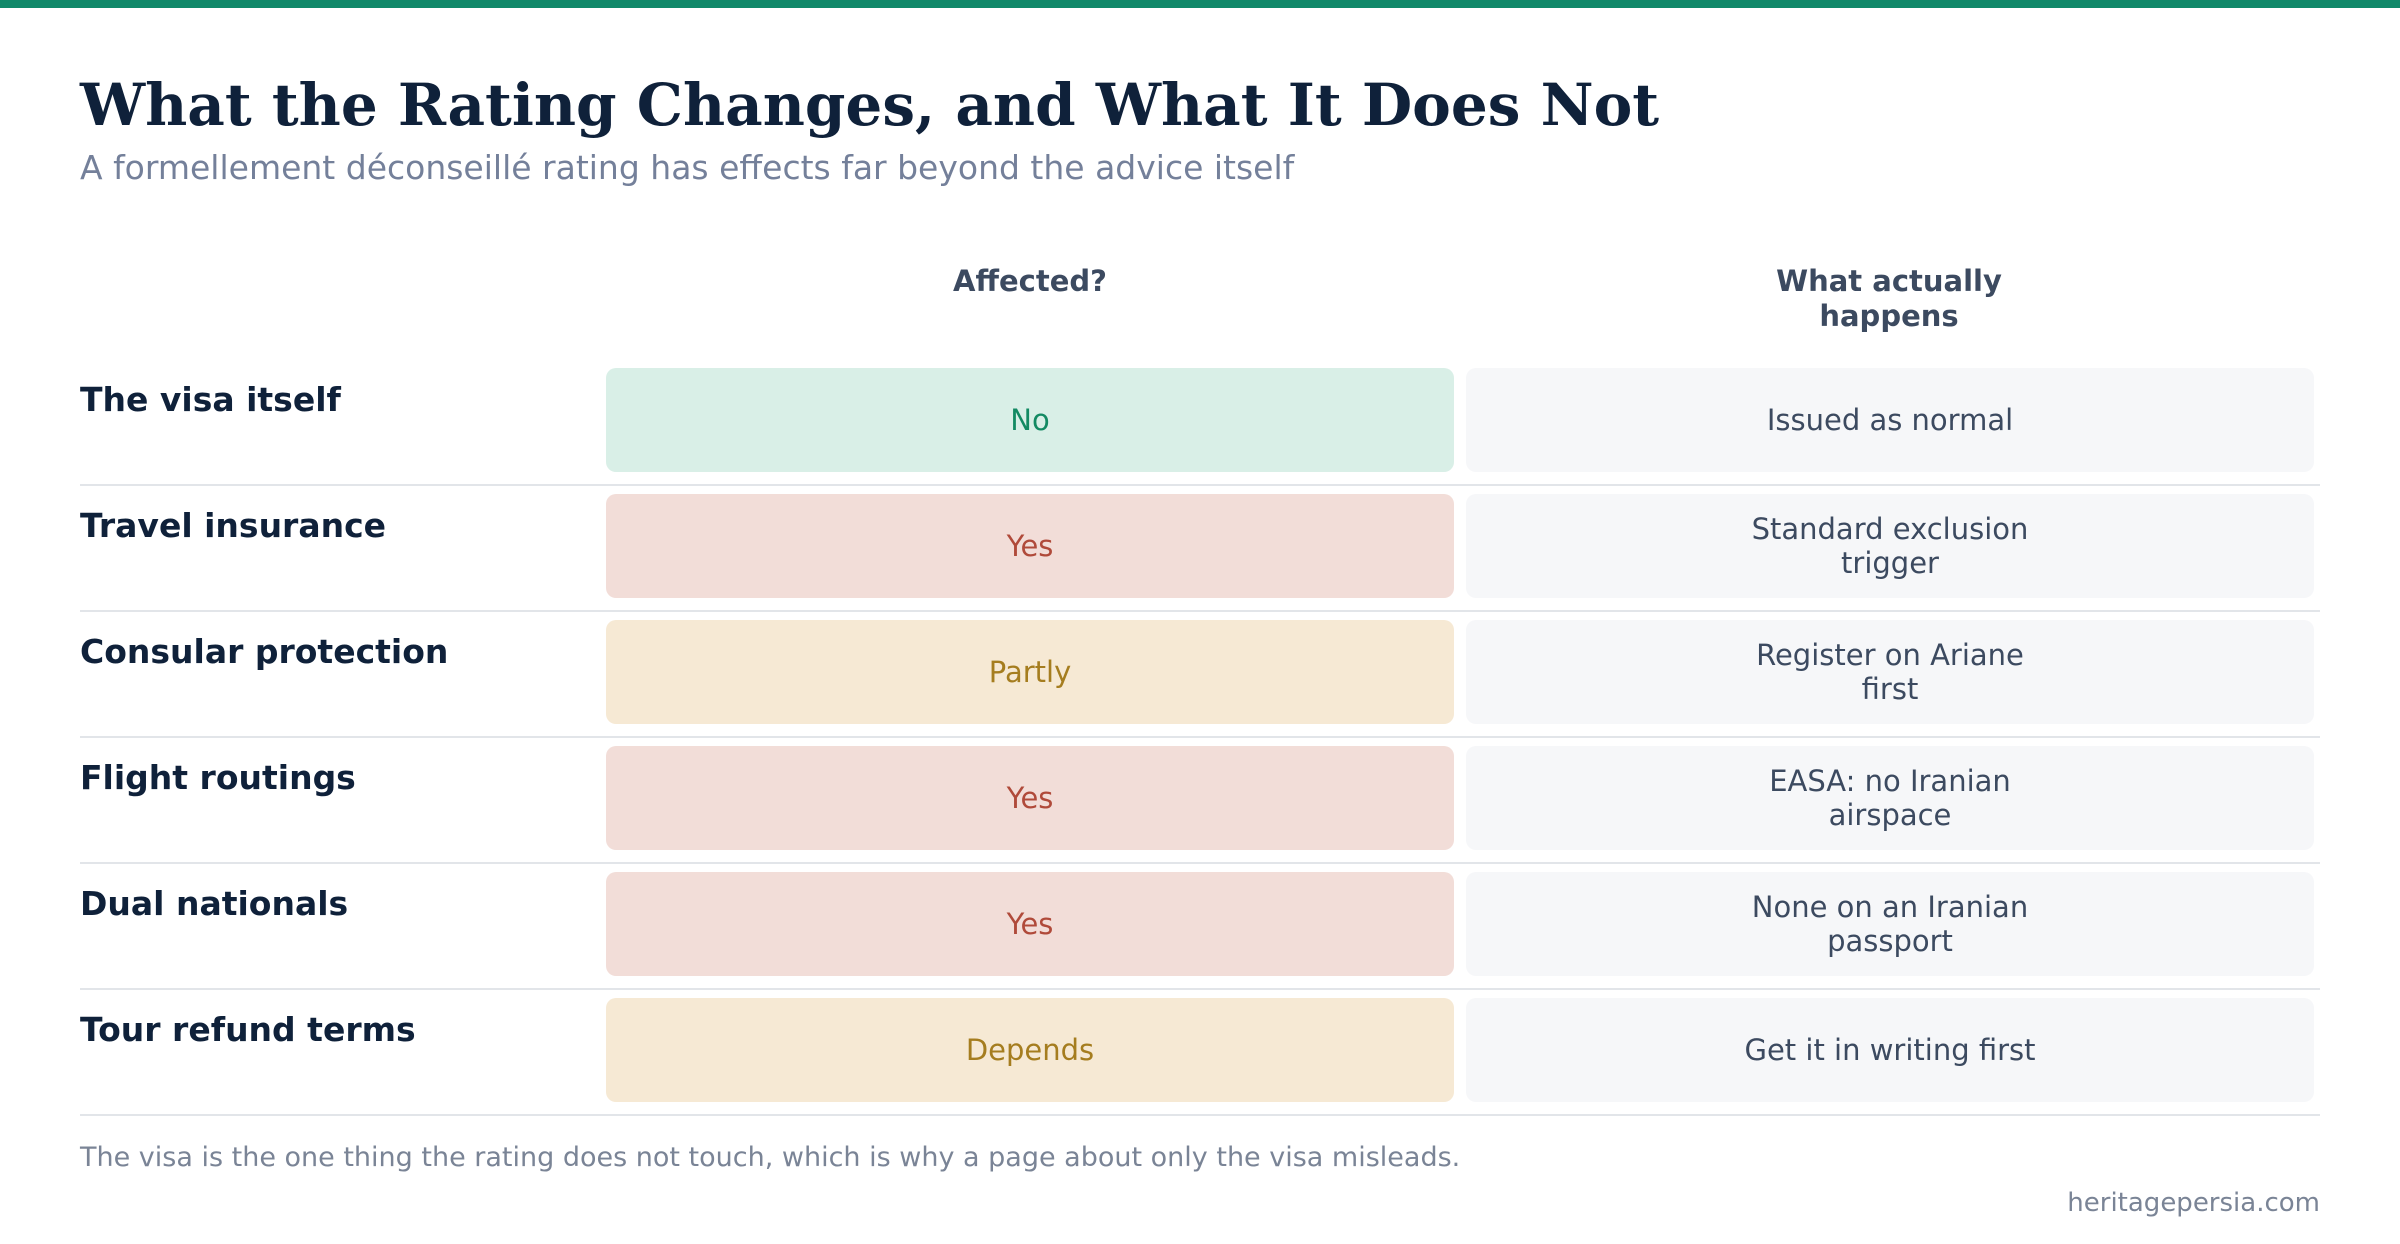  I want to click on affected-cell: Depends, so click(1030, 1050).